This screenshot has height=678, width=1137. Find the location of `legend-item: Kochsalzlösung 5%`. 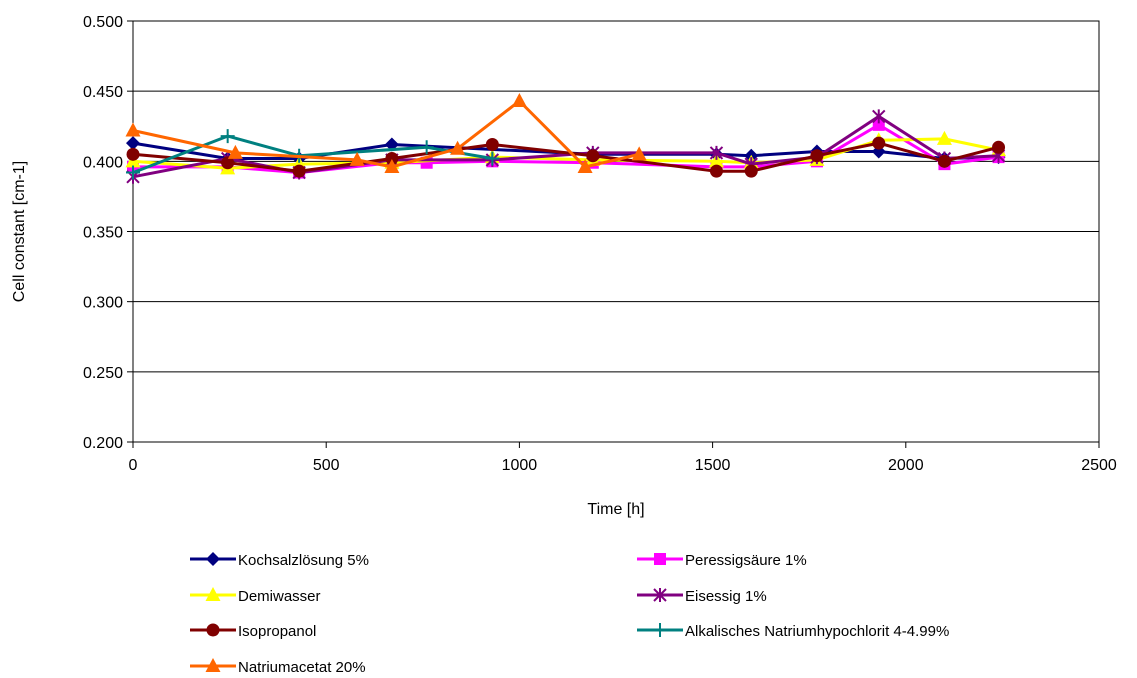

legend-item: Kochsalzlösung 5% is located at coordinates (279, 560).